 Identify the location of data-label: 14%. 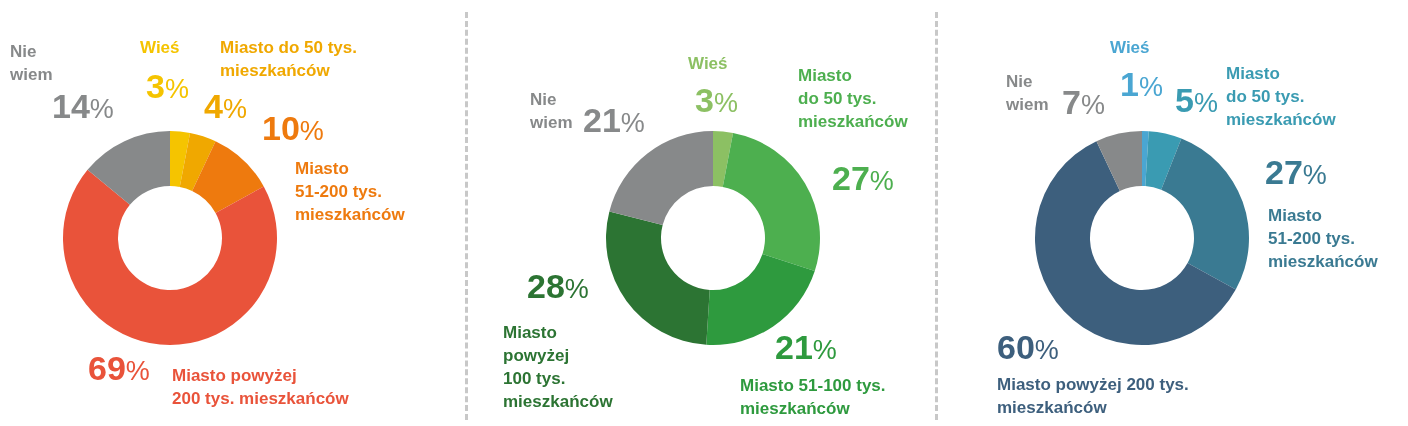
(83, 106).